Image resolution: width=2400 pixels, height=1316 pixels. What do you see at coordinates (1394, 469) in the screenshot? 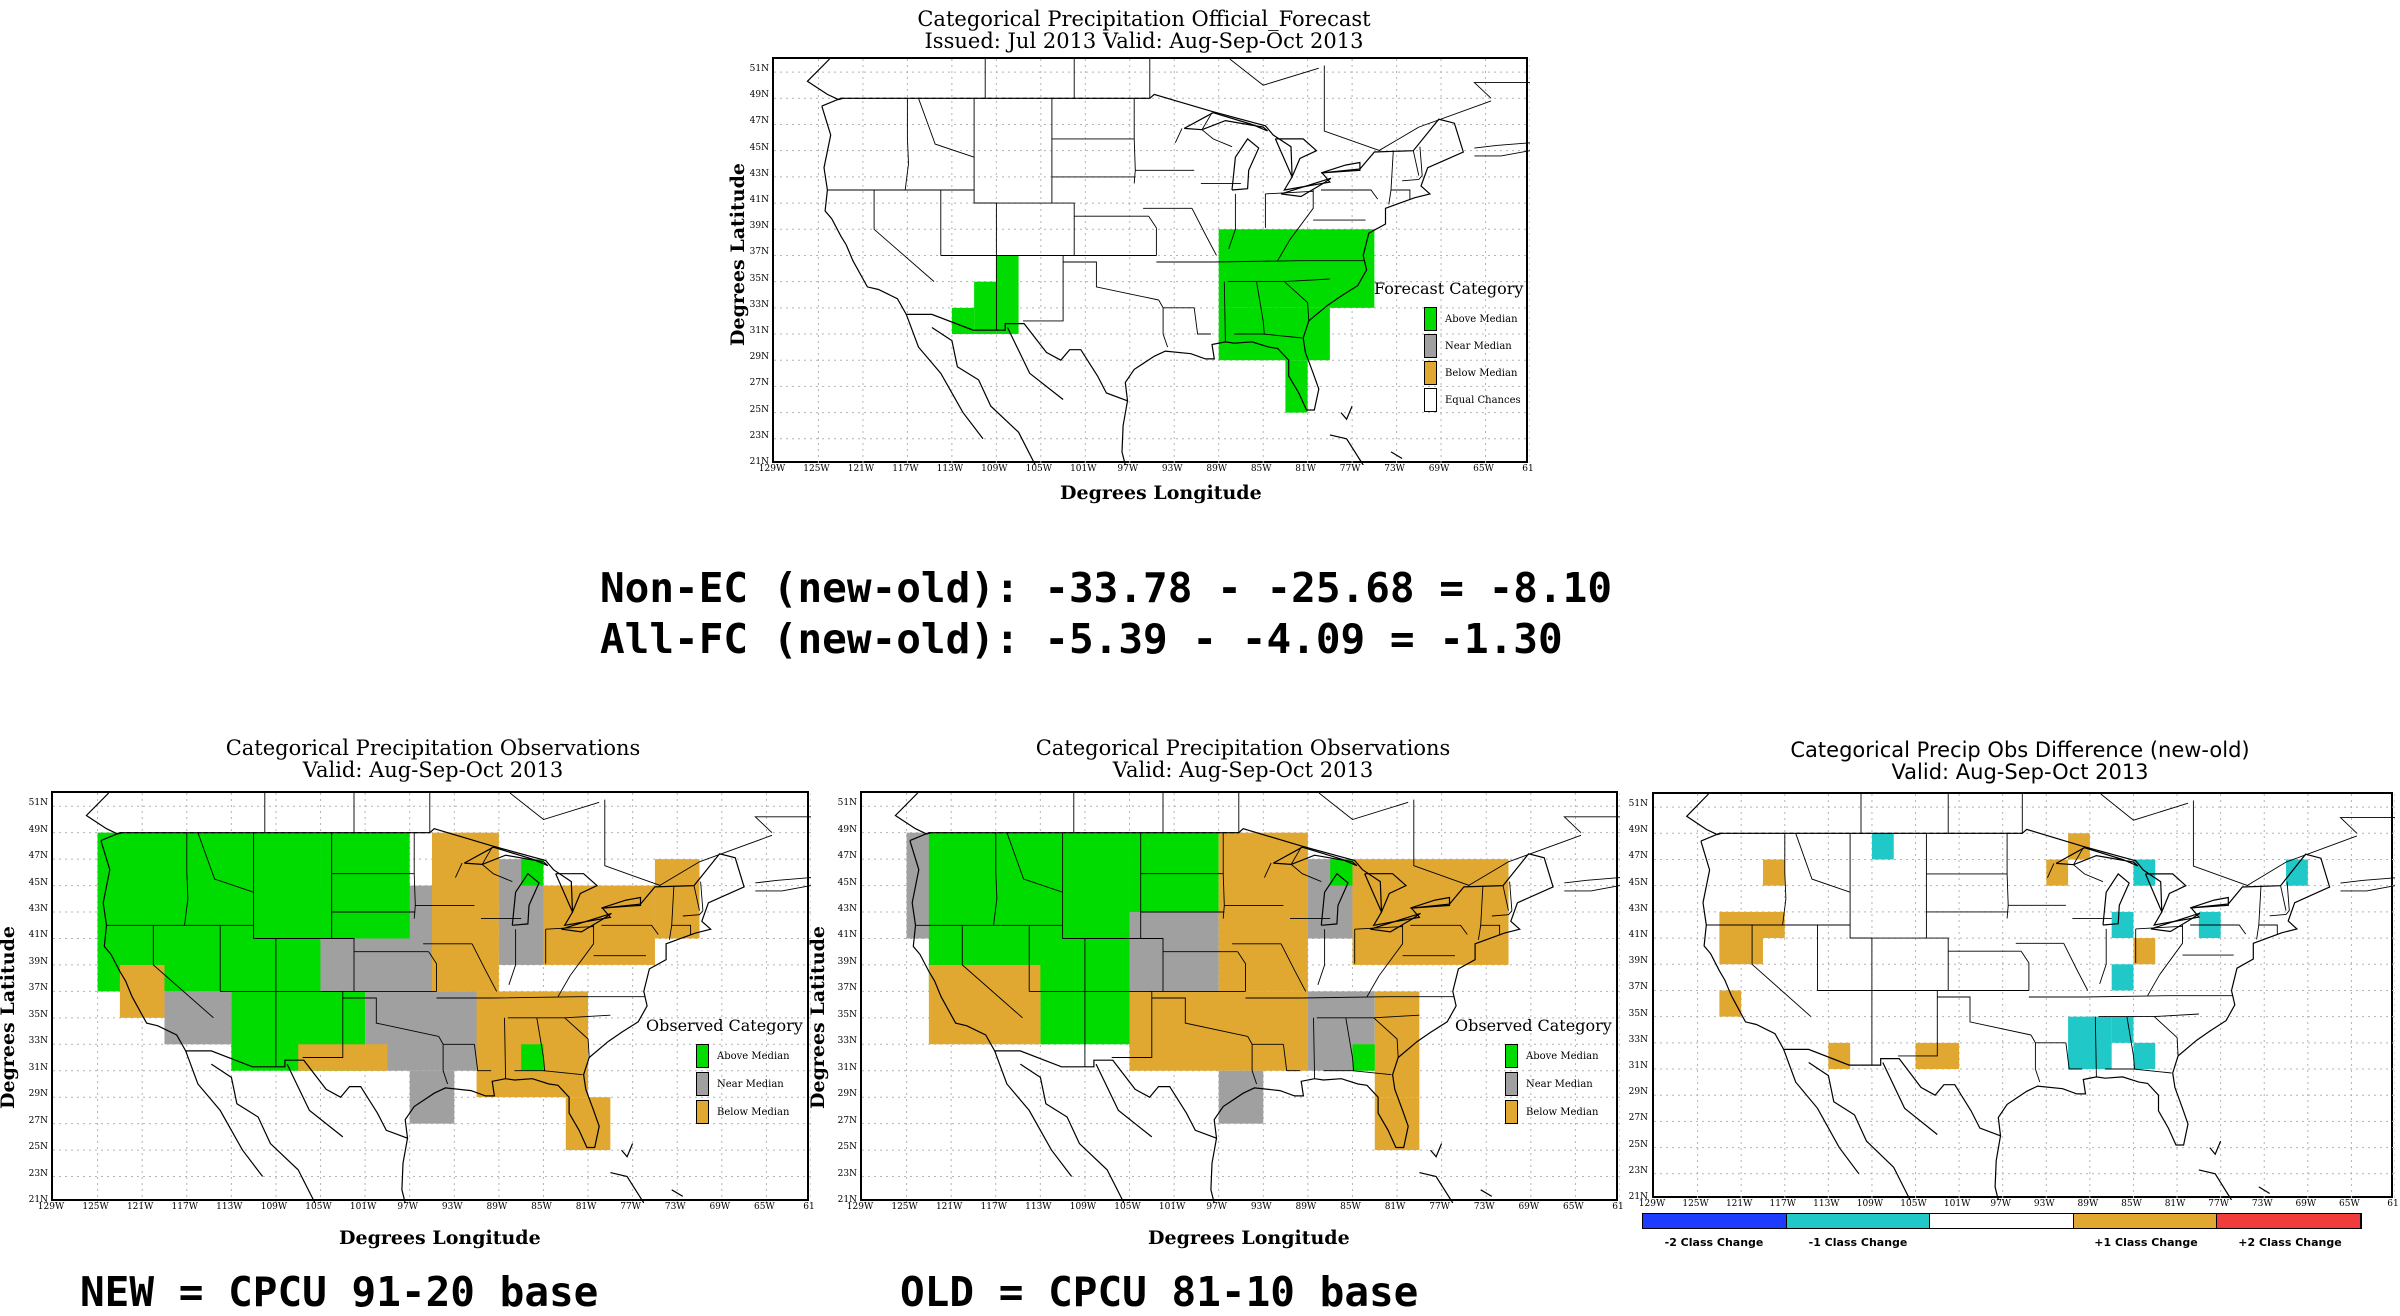
I see `lon-tick-label: 73W` at bounding box center [1394, 469].